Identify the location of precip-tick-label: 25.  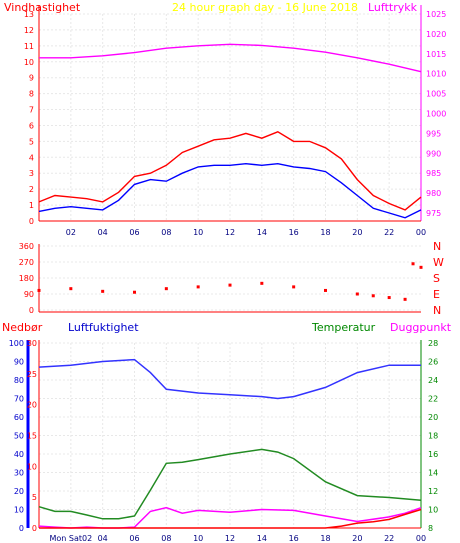
(32, 374).